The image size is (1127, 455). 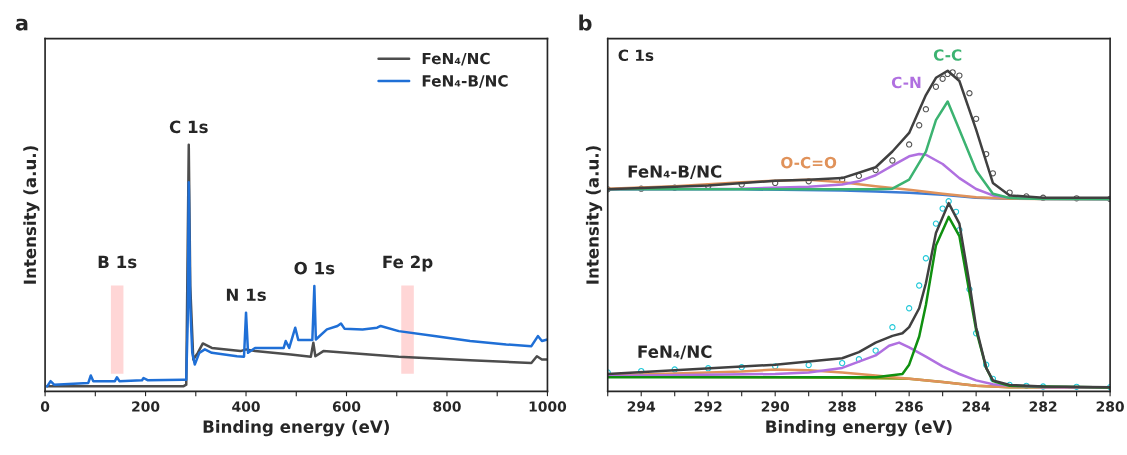 I want to click on x-tick-label: 280, so click(x=1110, y=406).